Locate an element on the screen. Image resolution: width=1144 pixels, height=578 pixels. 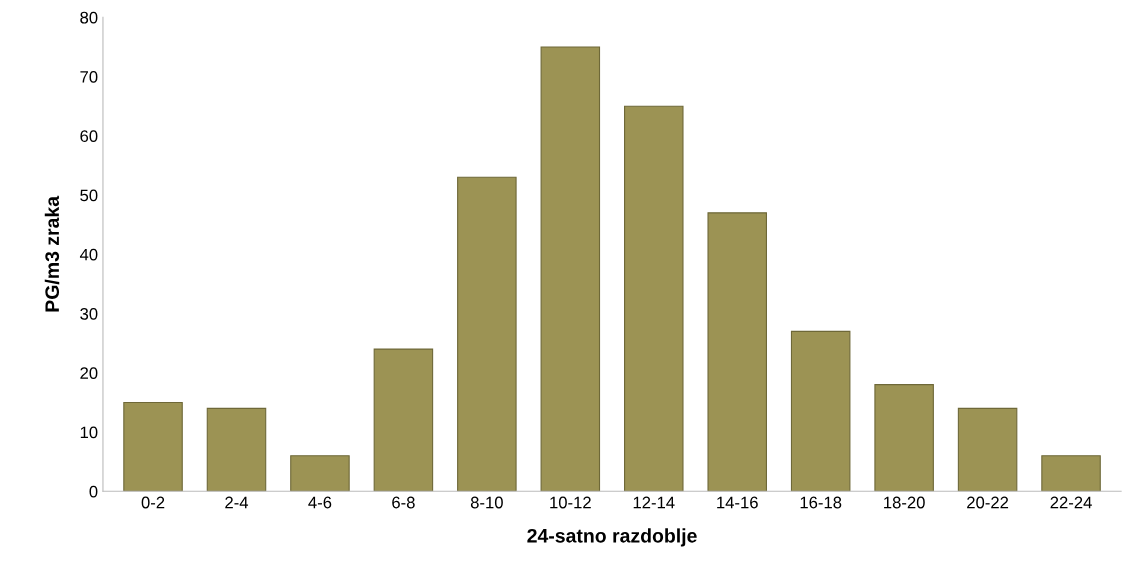
x-axis-title: 24-satno razdoblje is located at coordinates (612, 537).